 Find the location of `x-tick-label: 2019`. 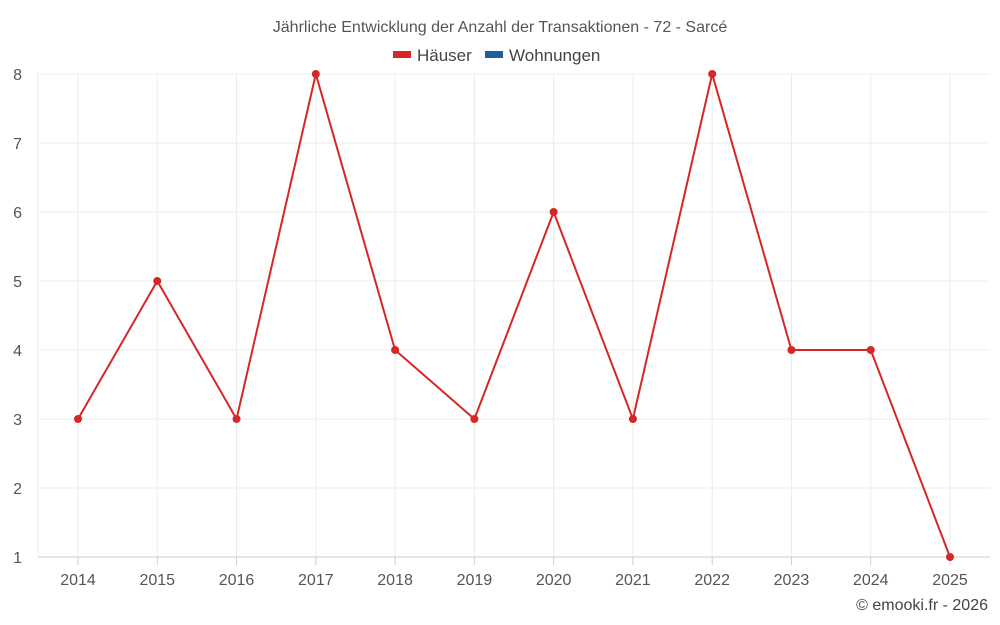

x-tick-label: 2019 is located at coordinates (475, 580).